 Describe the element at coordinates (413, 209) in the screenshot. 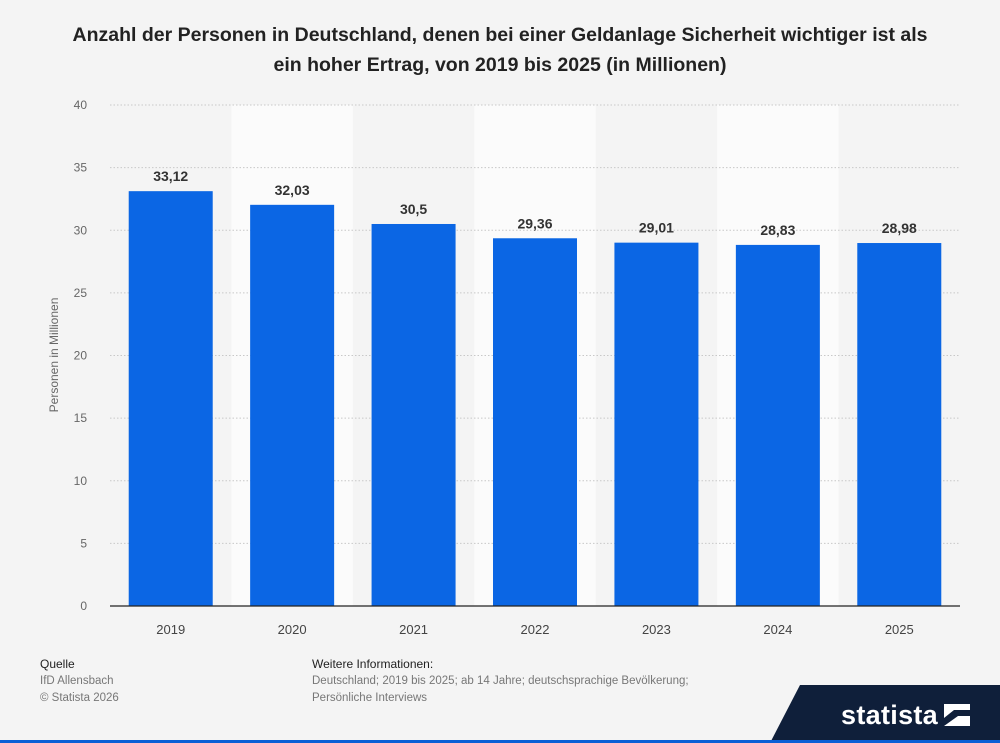

I see `data-label: 30,5` at that location.